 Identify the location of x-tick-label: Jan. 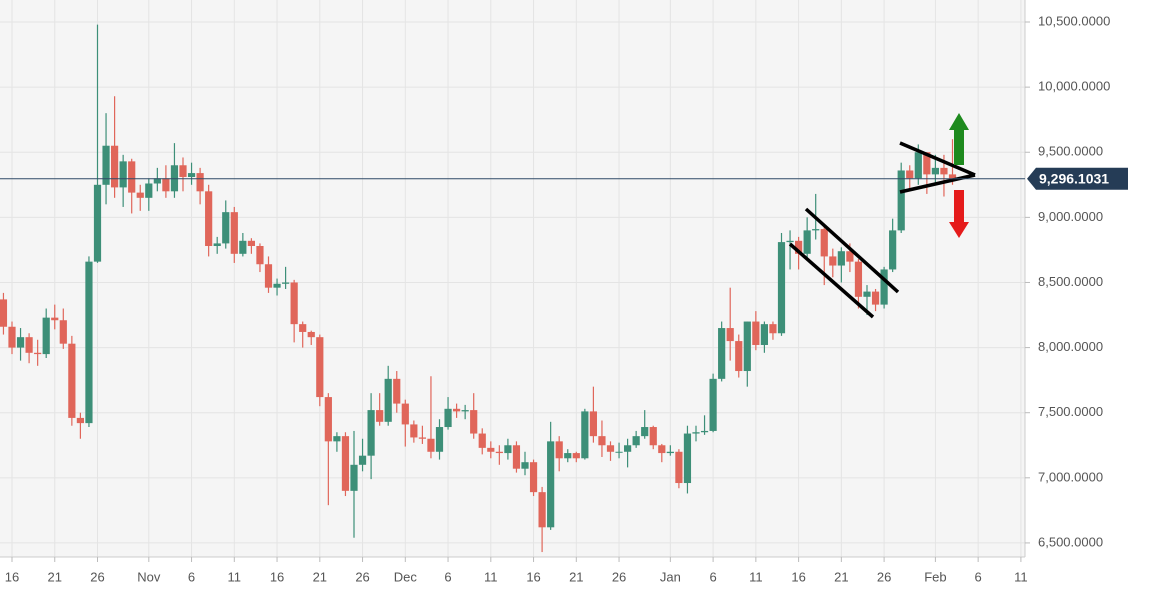
(670, 576).